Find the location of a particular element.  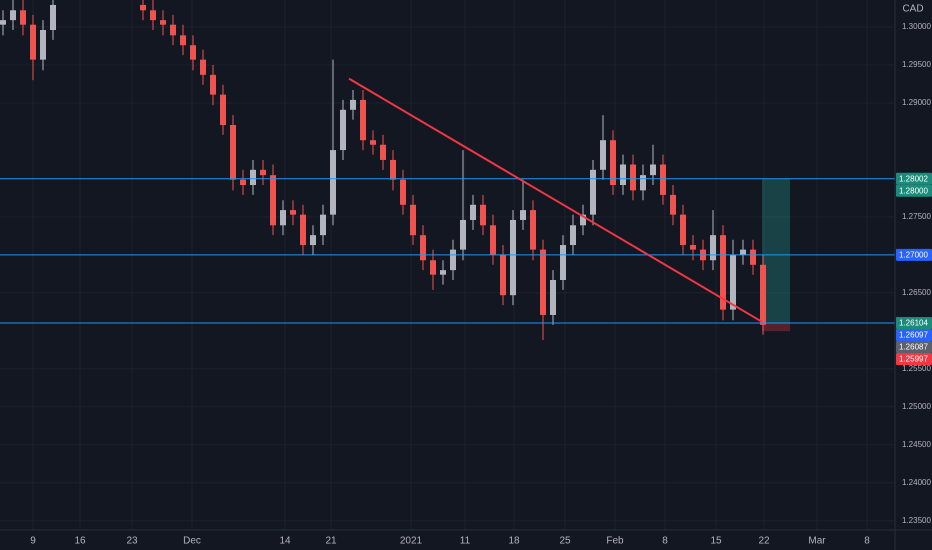

y-tick-label: 1.29500 is located at coordinates (916, 64).